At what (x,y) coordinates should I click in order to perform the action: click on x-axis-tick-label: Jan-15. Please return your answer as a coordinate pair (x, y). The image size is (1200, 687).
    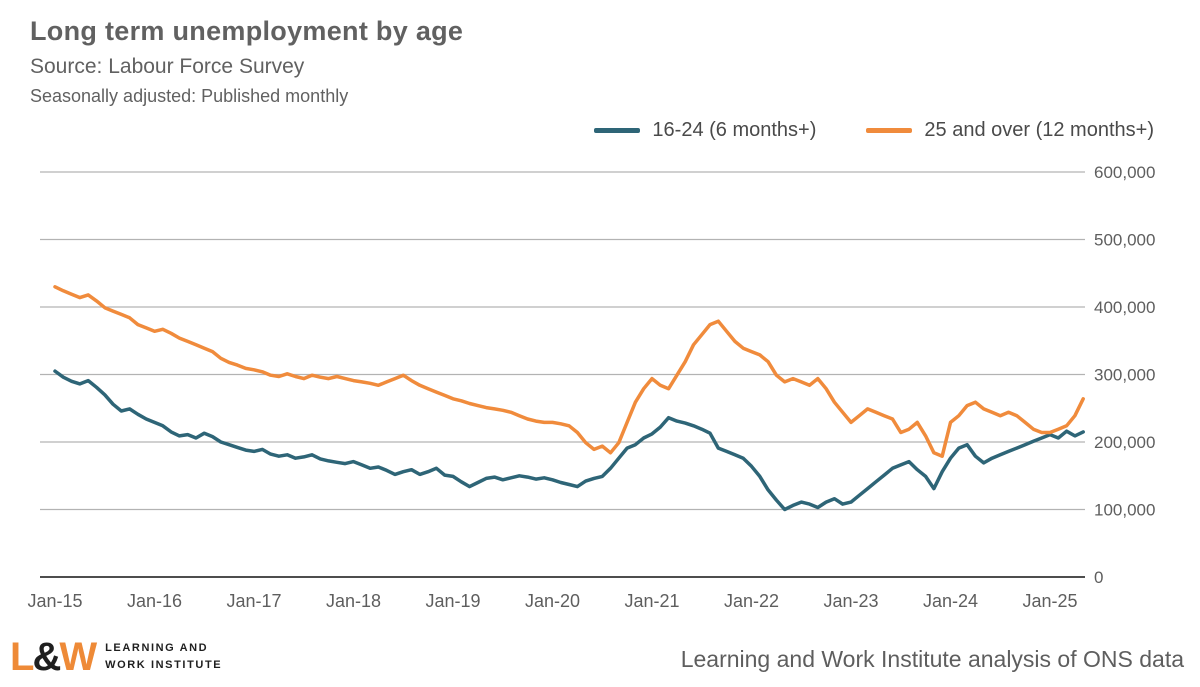
    Looking at the image, I should click on (54, 601).